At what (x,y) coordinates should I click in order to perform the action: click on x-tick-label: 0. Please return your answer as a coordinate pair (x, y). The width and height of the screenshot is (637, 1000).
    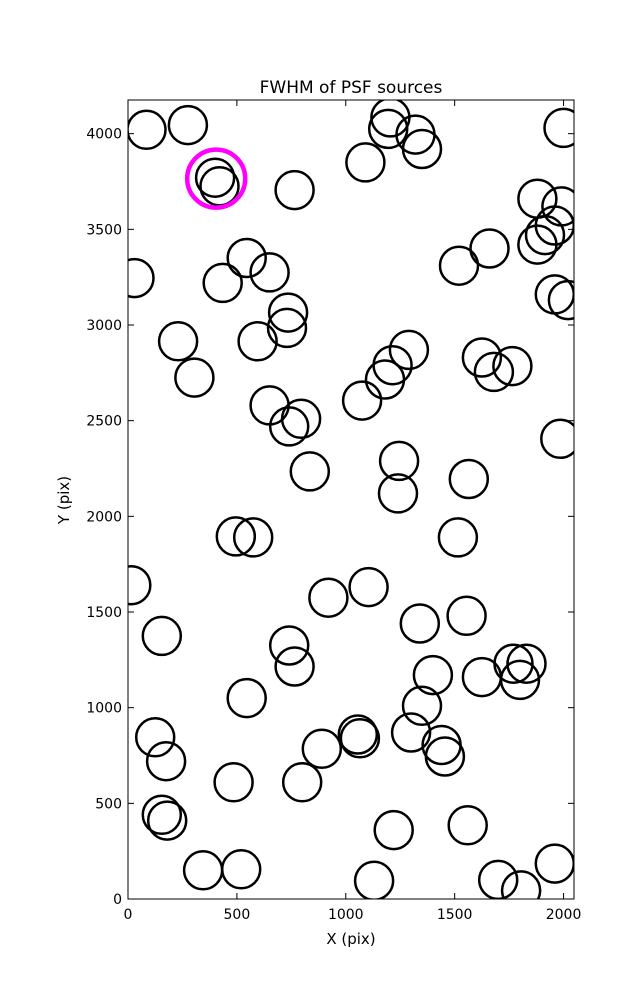
    Looking at the image, I should click on (128, 915).